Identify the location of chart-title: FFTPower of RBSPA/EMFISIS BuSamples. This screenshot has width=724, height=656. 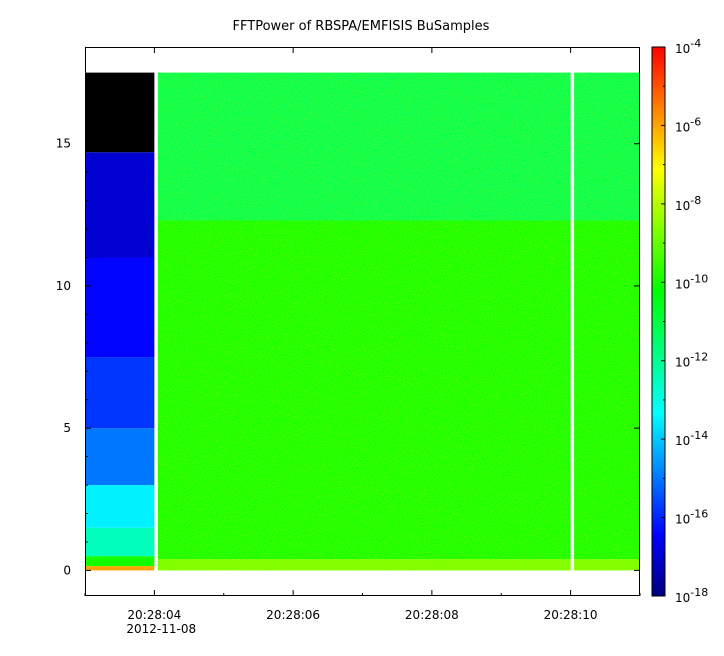
(361, 26).